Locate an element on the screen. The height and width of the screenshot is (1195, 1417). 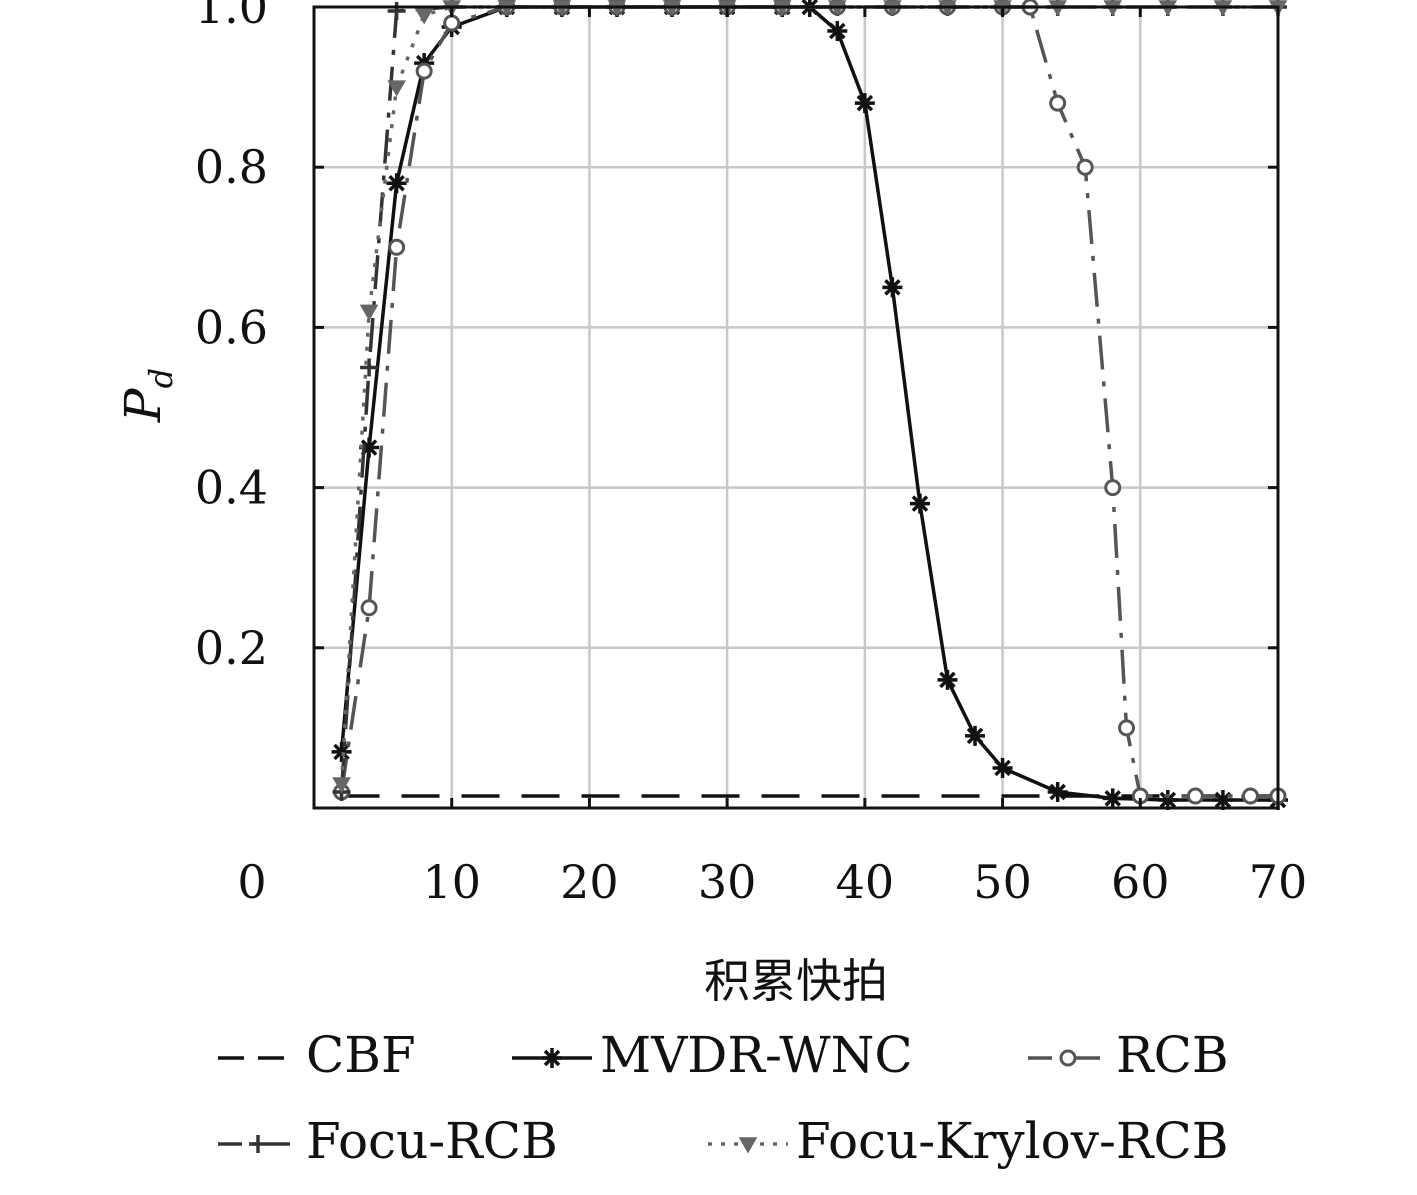
x-tick-label: 30 is located at coordinates (727, 882).